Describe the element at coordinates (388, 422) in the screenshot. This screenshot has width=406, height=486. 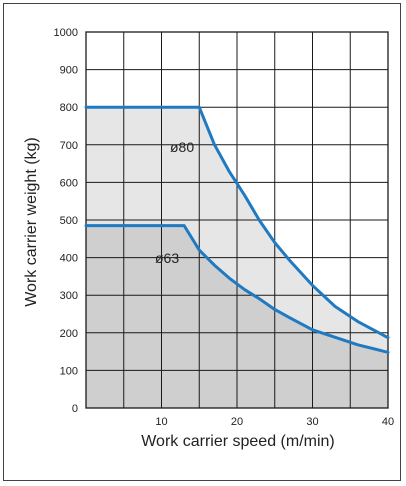
I see `x-tick-label: 40` at that location.